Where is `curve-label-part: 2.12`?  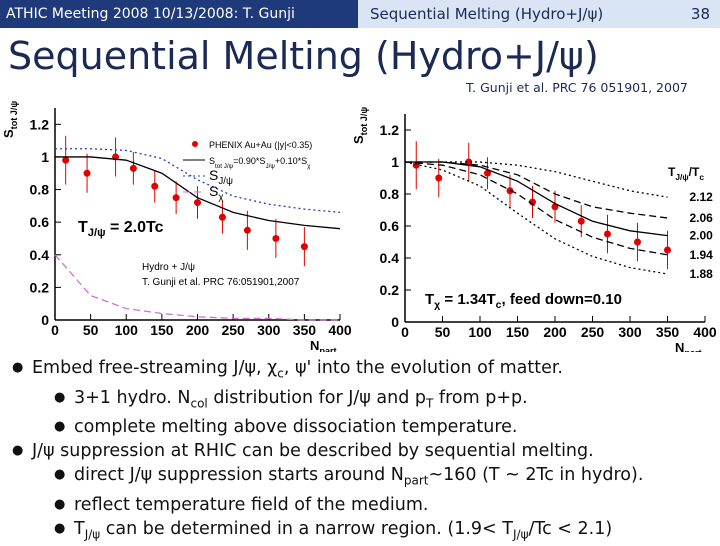
curve-label-part: 2.12 is located at coordinates (702, 197).